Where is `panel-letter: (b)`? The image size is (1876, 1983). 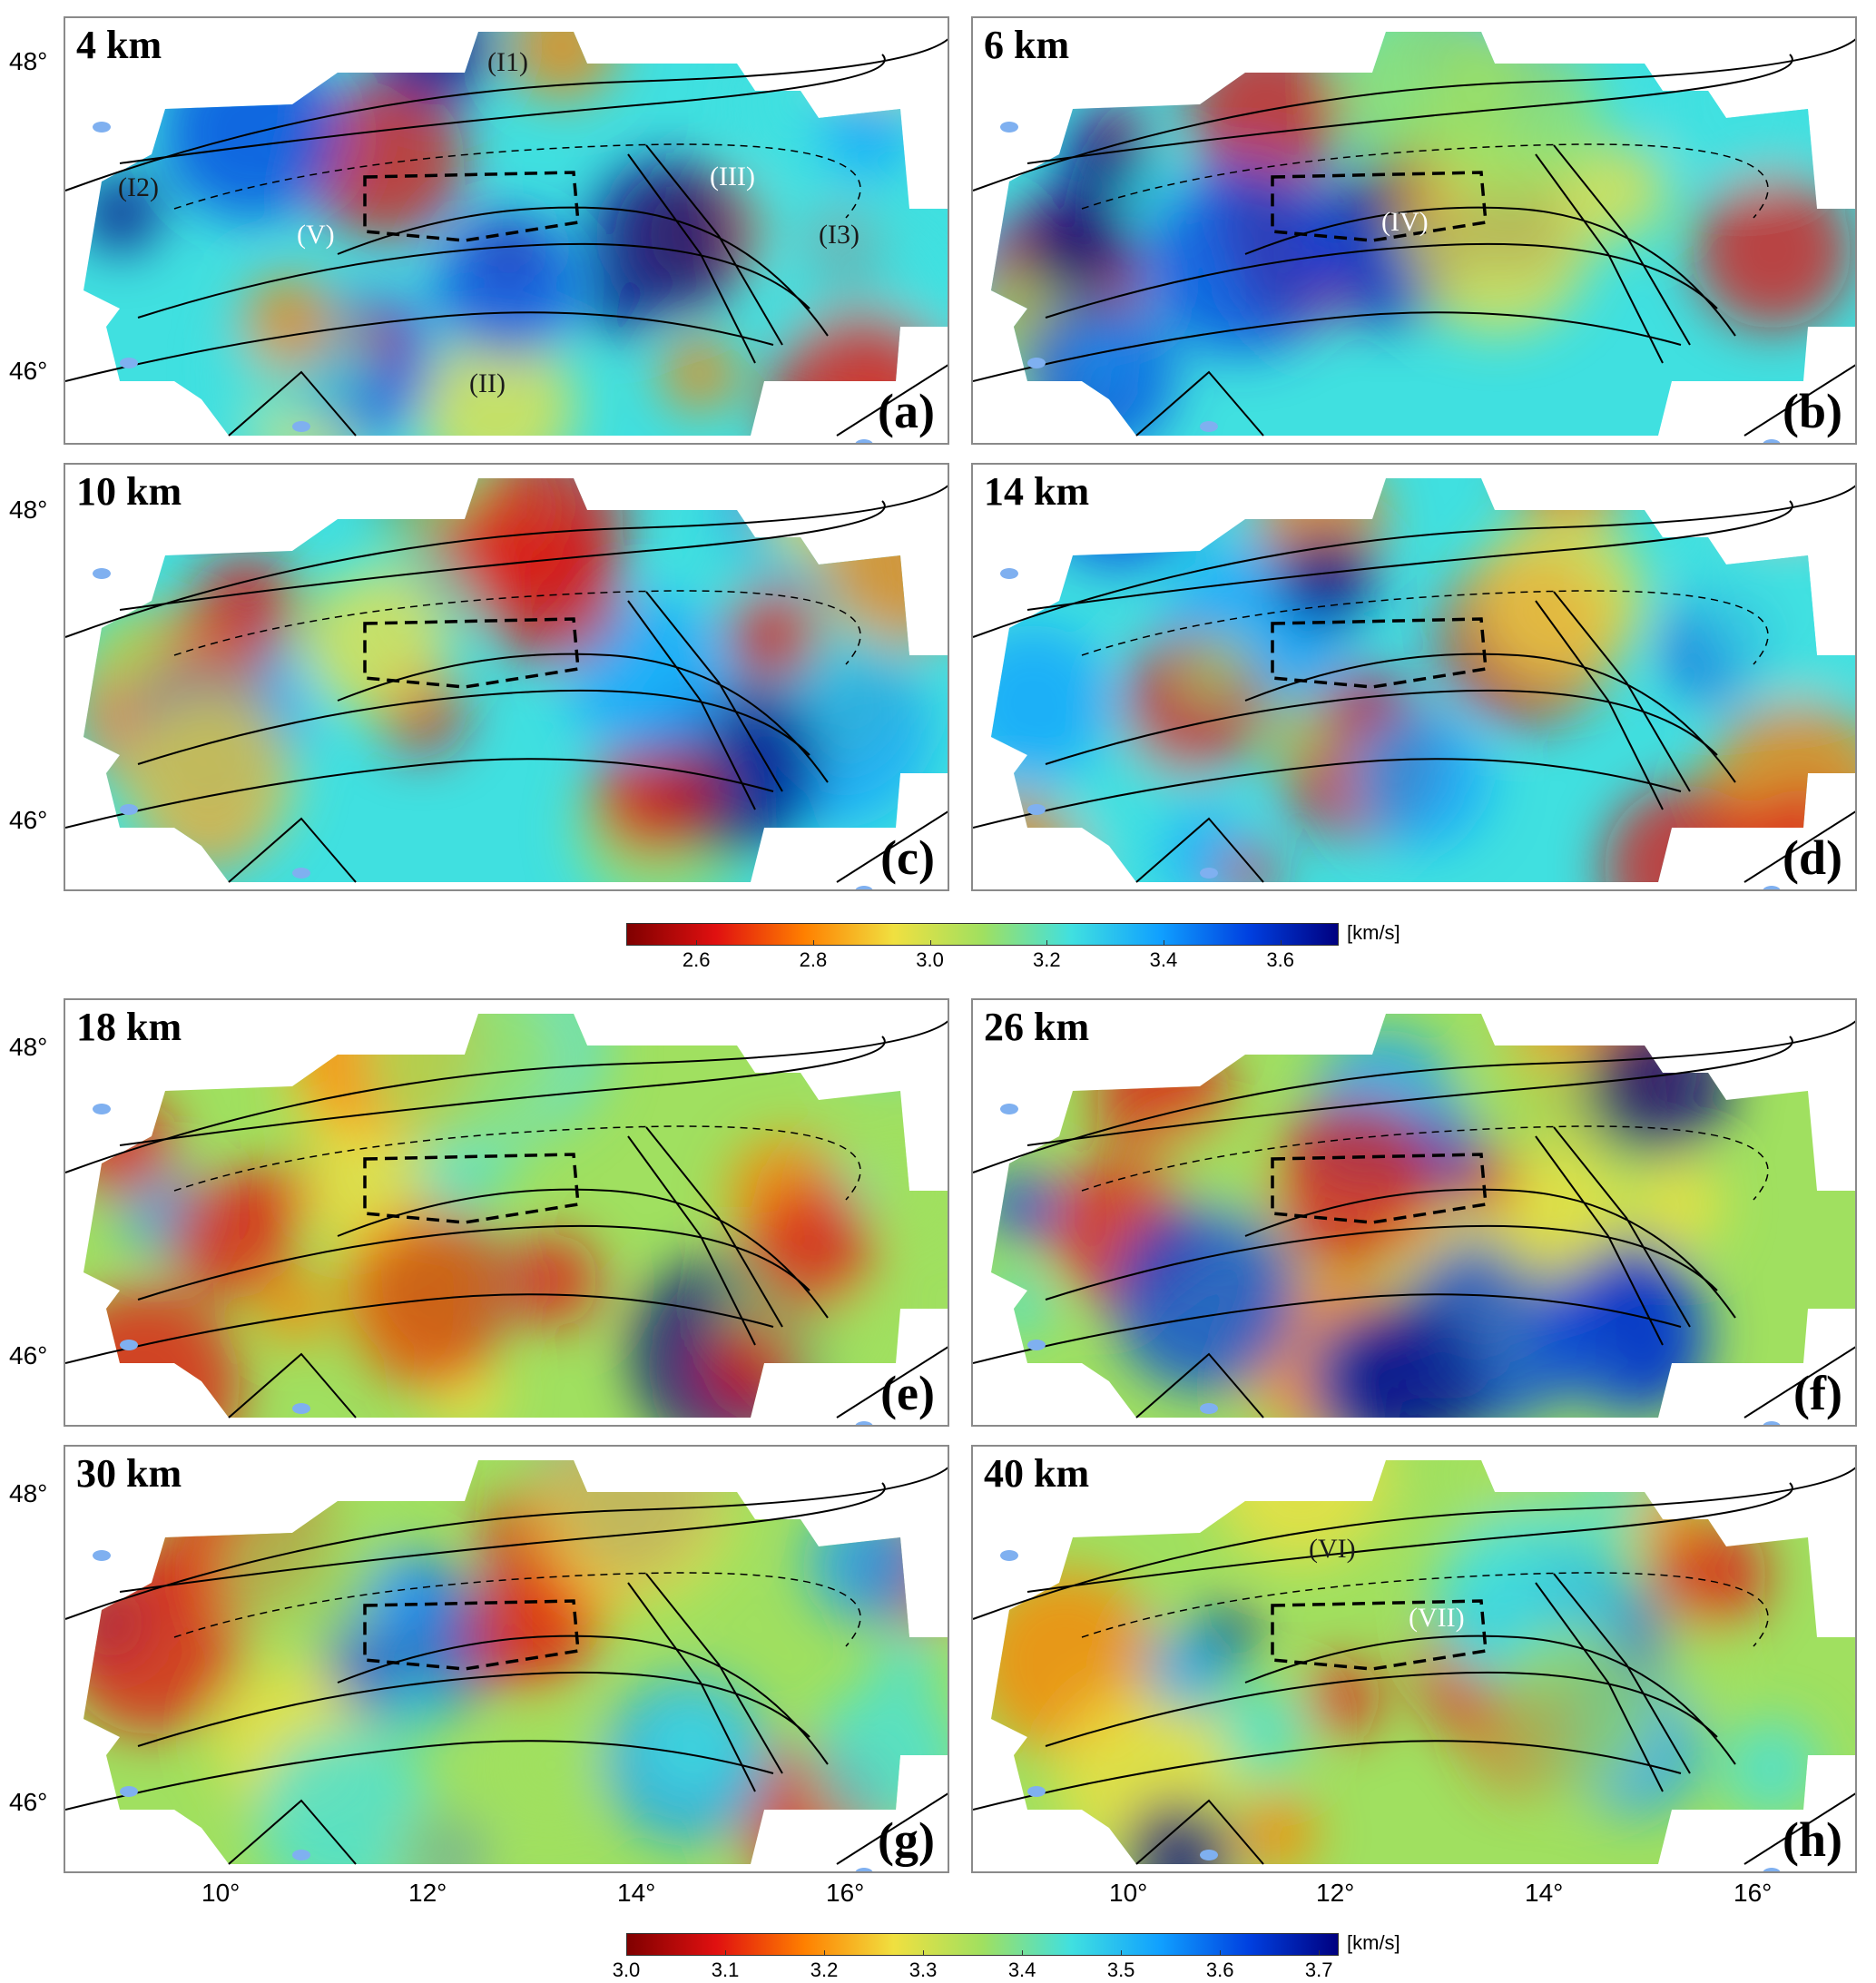 panel-letter: (b) is located at coordinates (1813, 411).